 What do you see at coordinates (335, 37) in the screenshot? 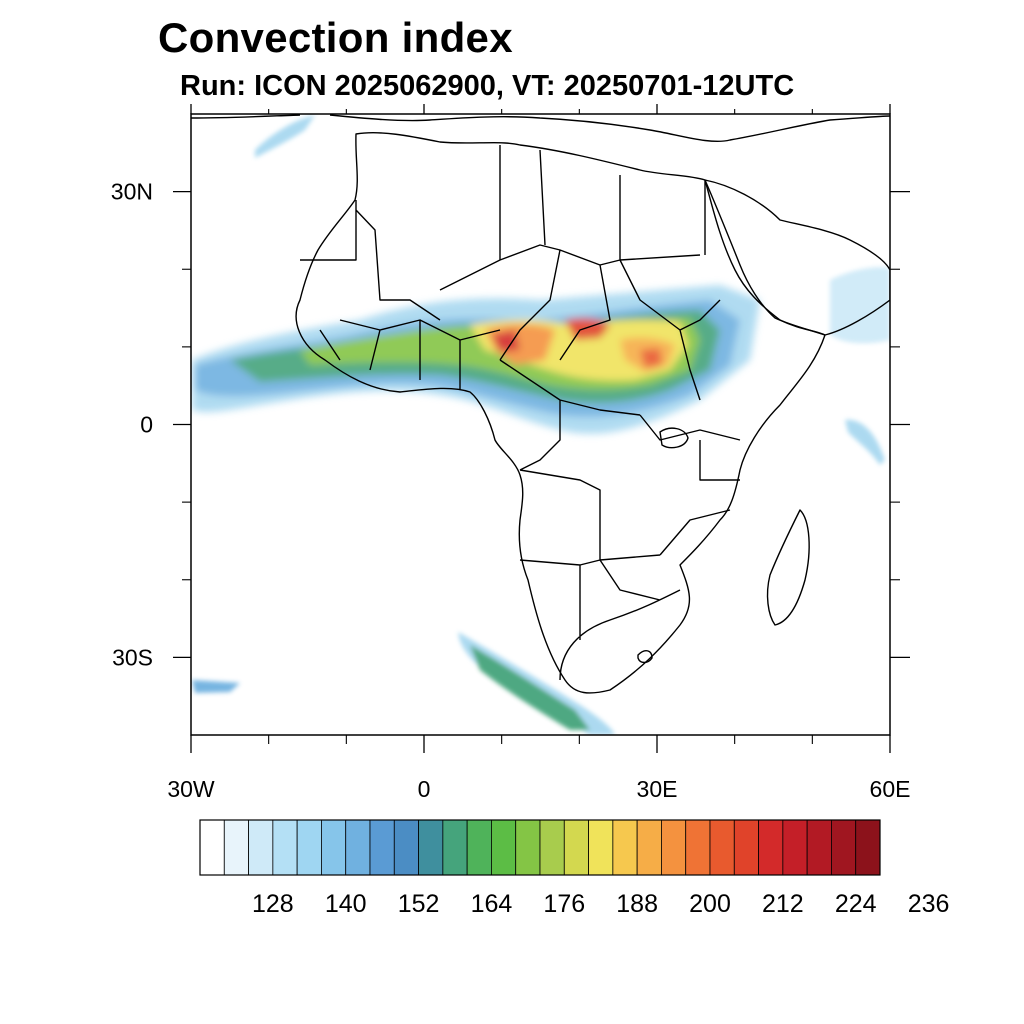
I see `chart-title: Convection index` at bounding box center [335, 37].